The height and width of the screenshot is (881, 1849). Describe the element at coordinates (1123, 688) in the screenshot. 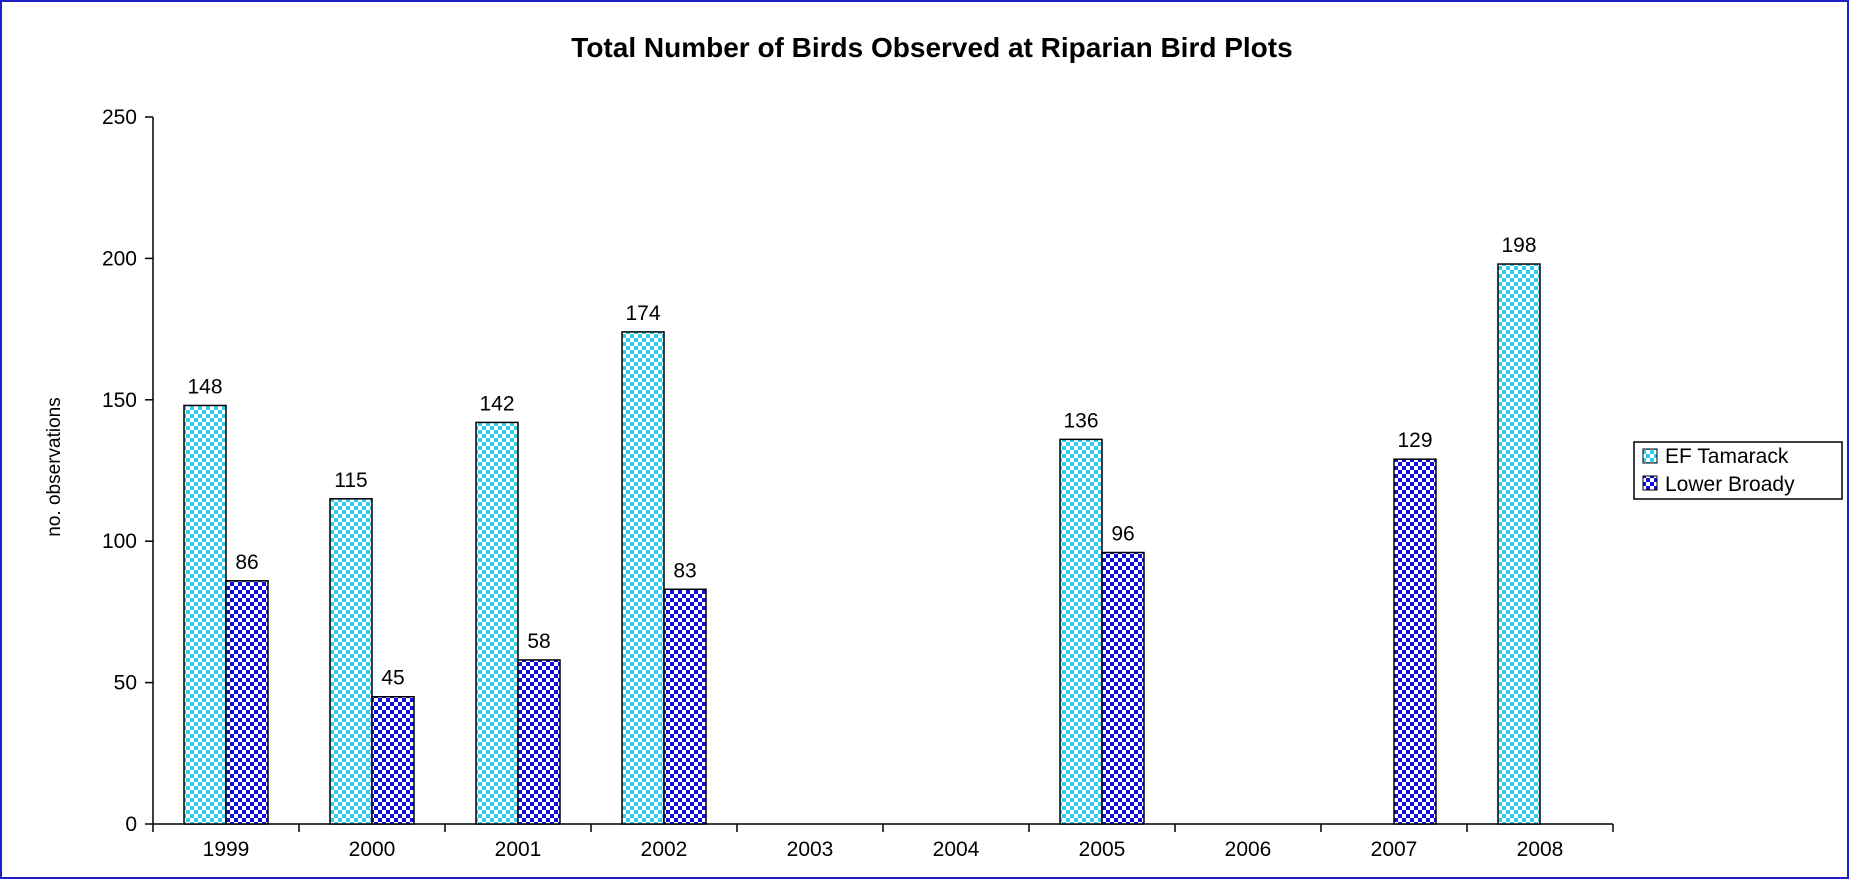

I see `bar-lower-broady-2005` at that location.